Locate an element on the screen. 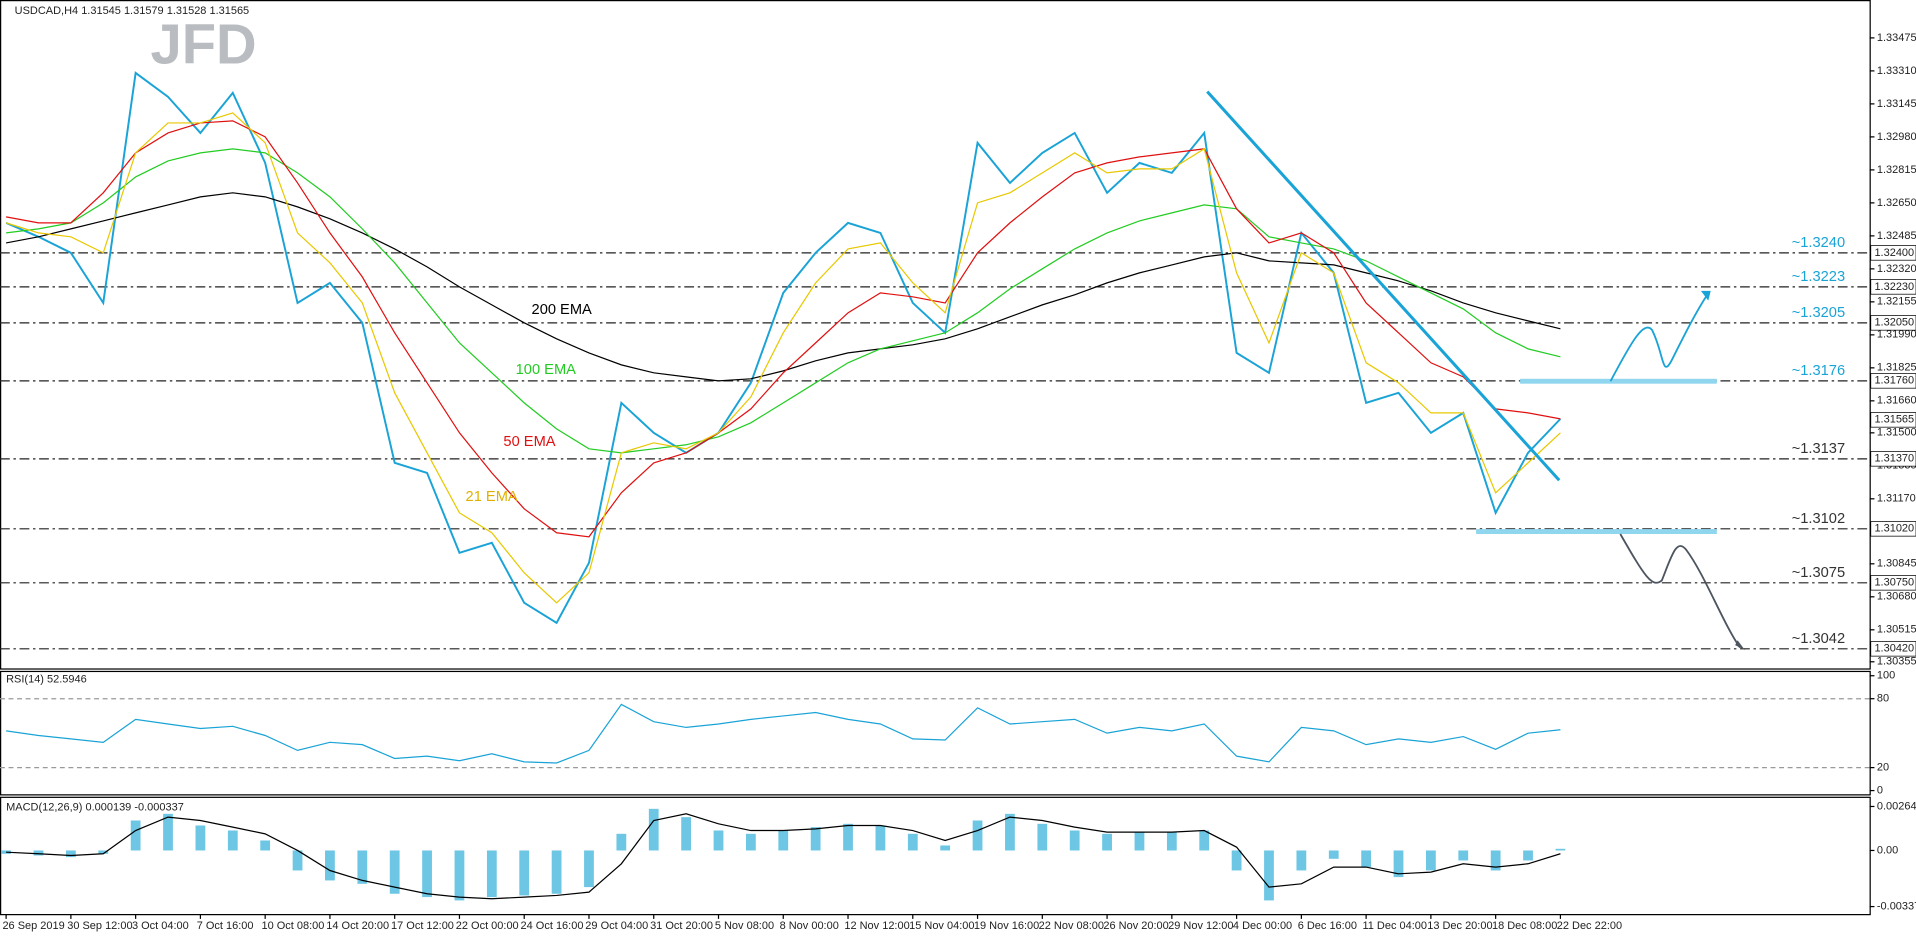 The width and height of the screenshot is (1916, 936). level-box-label: 1.32050 is located at coordinates (1894, 323).